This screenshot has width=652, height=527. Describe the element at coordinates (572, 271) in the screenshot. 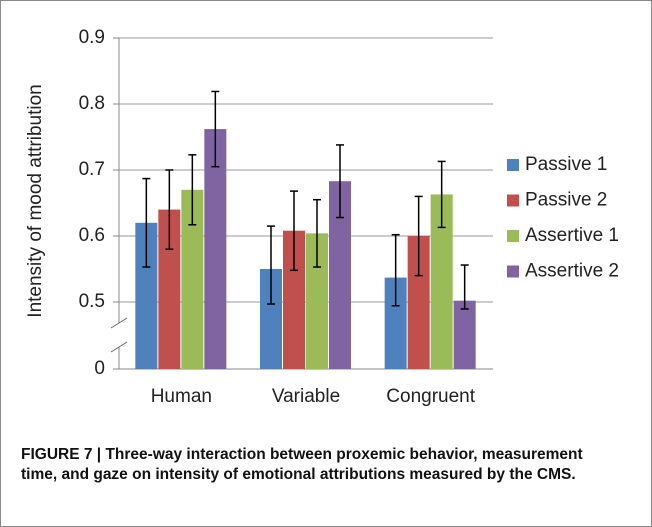

I see `legend-label: Assertive 2` at that location.